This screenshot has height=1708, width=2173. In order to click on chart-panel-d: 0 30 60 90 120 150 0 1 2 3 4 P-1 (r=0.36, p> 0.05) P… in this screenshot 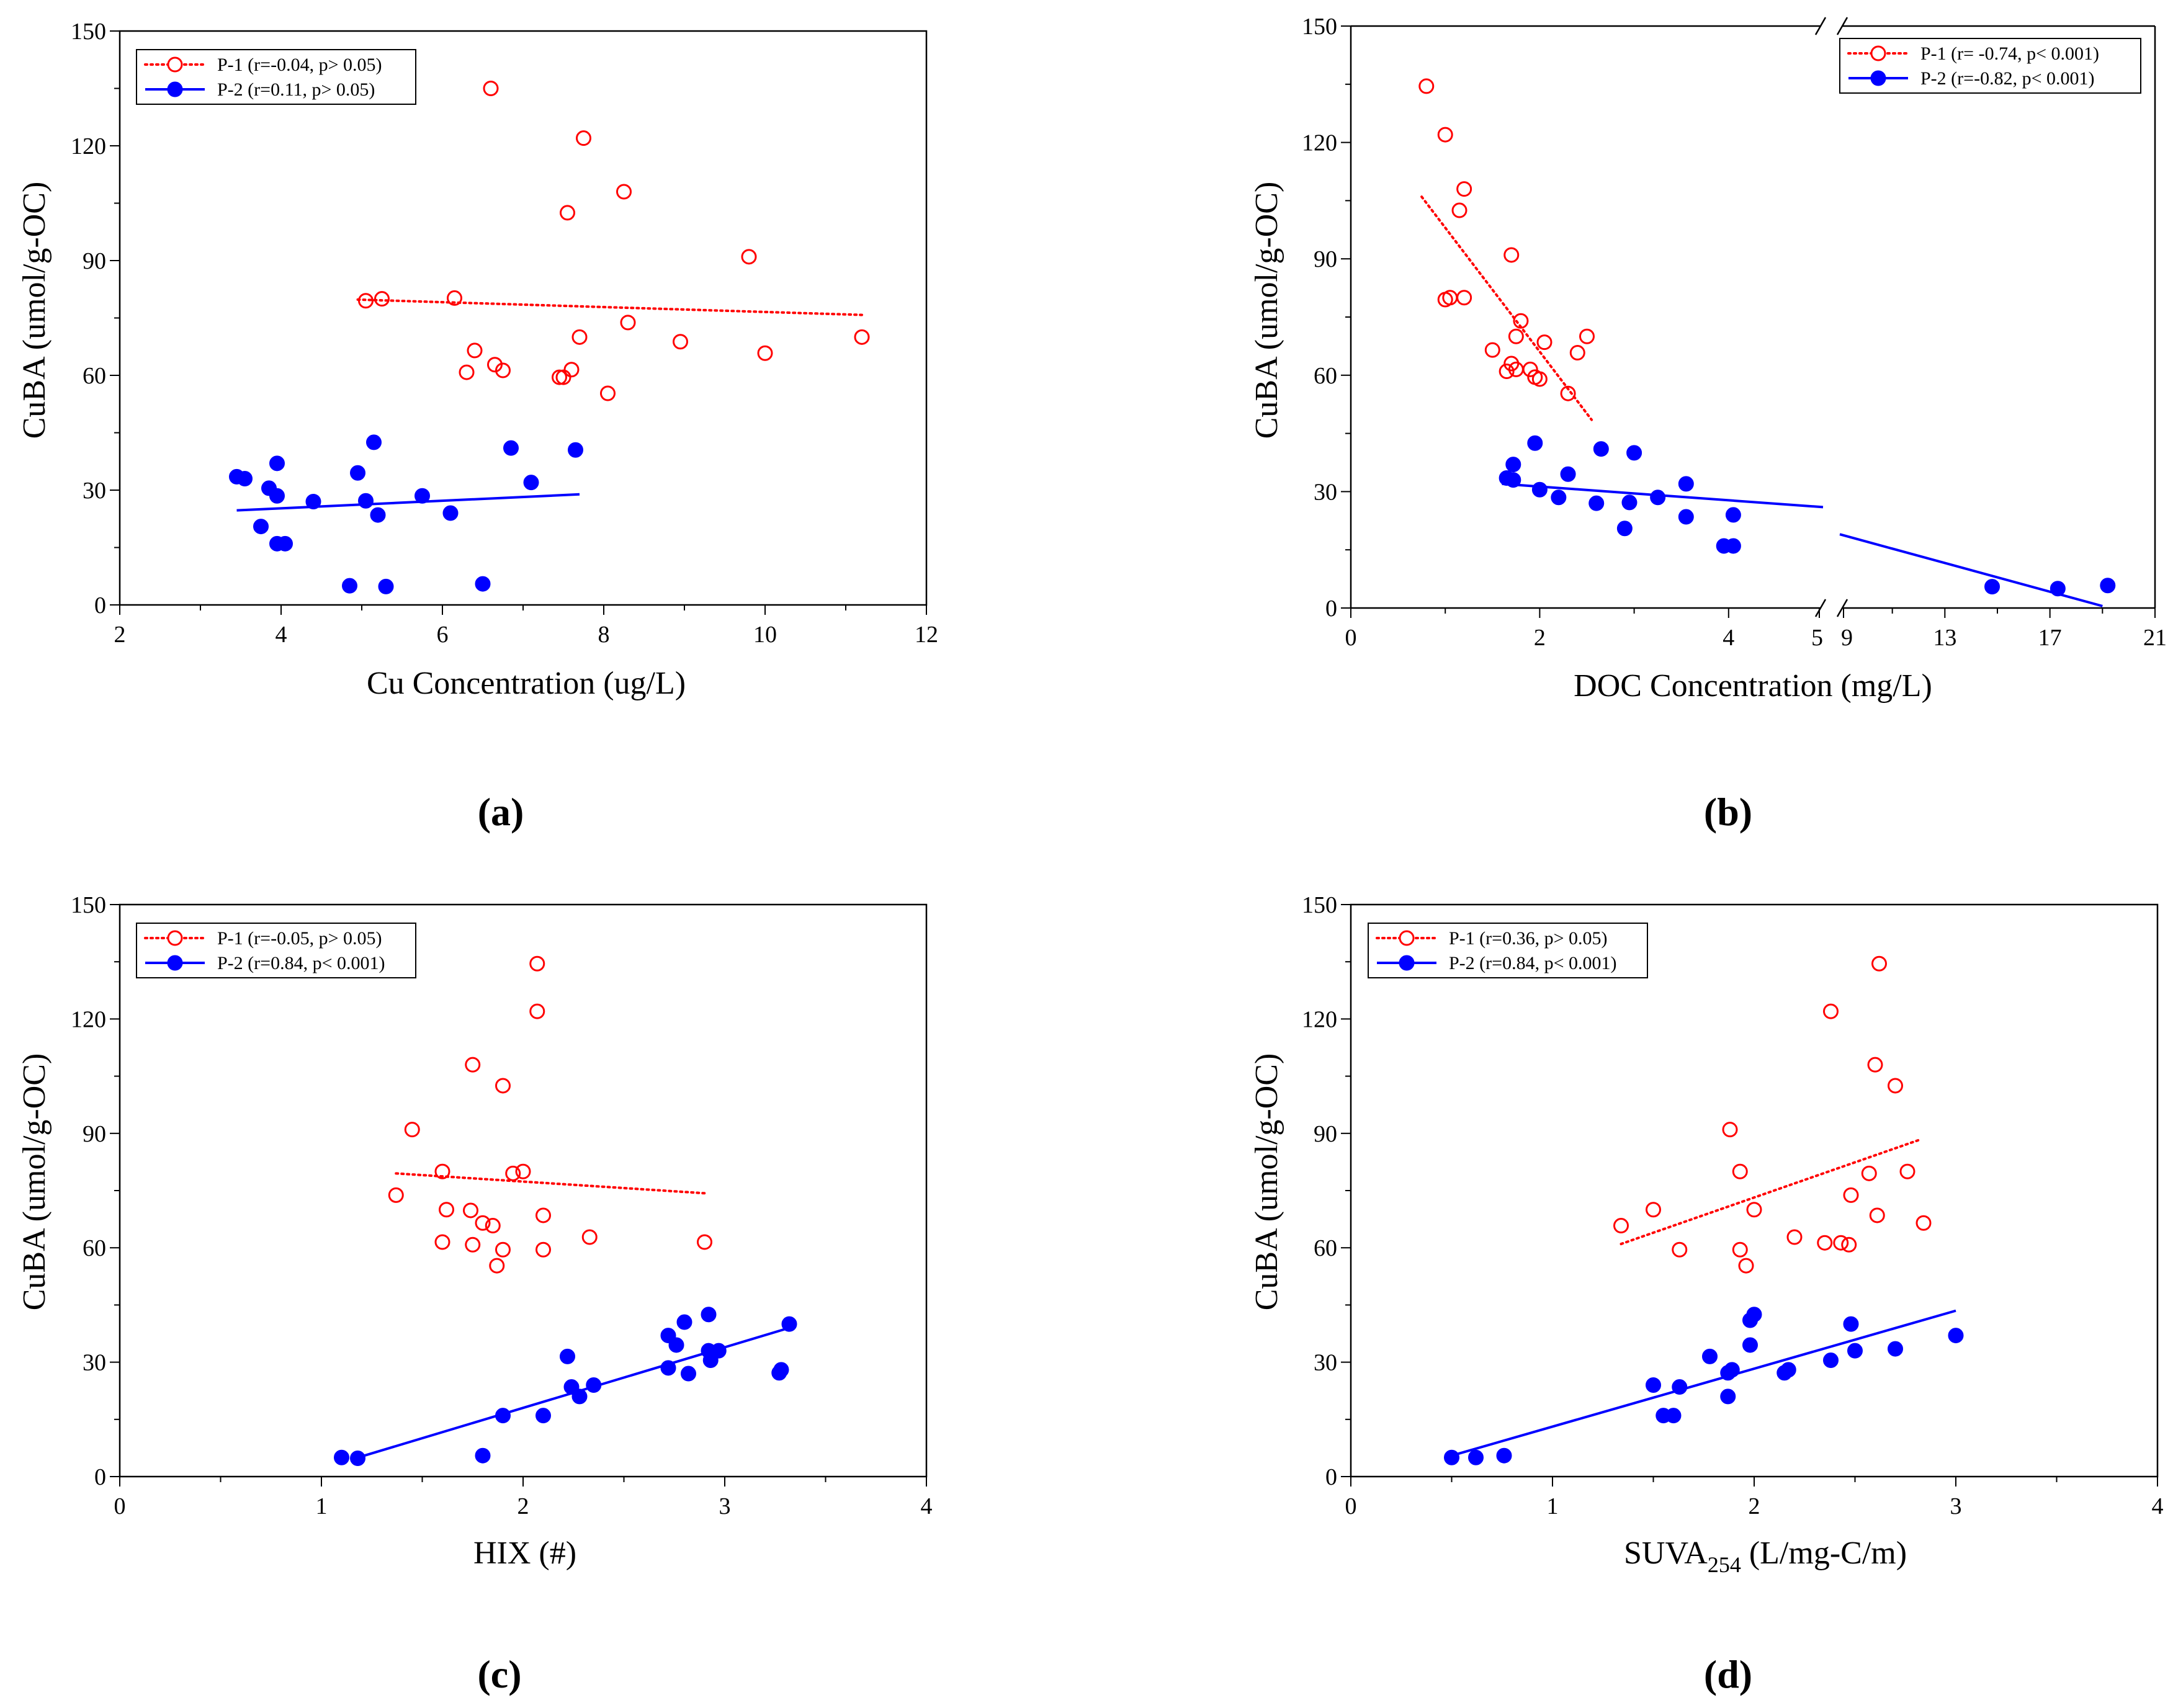, I will do `click(1733, 1205)`.